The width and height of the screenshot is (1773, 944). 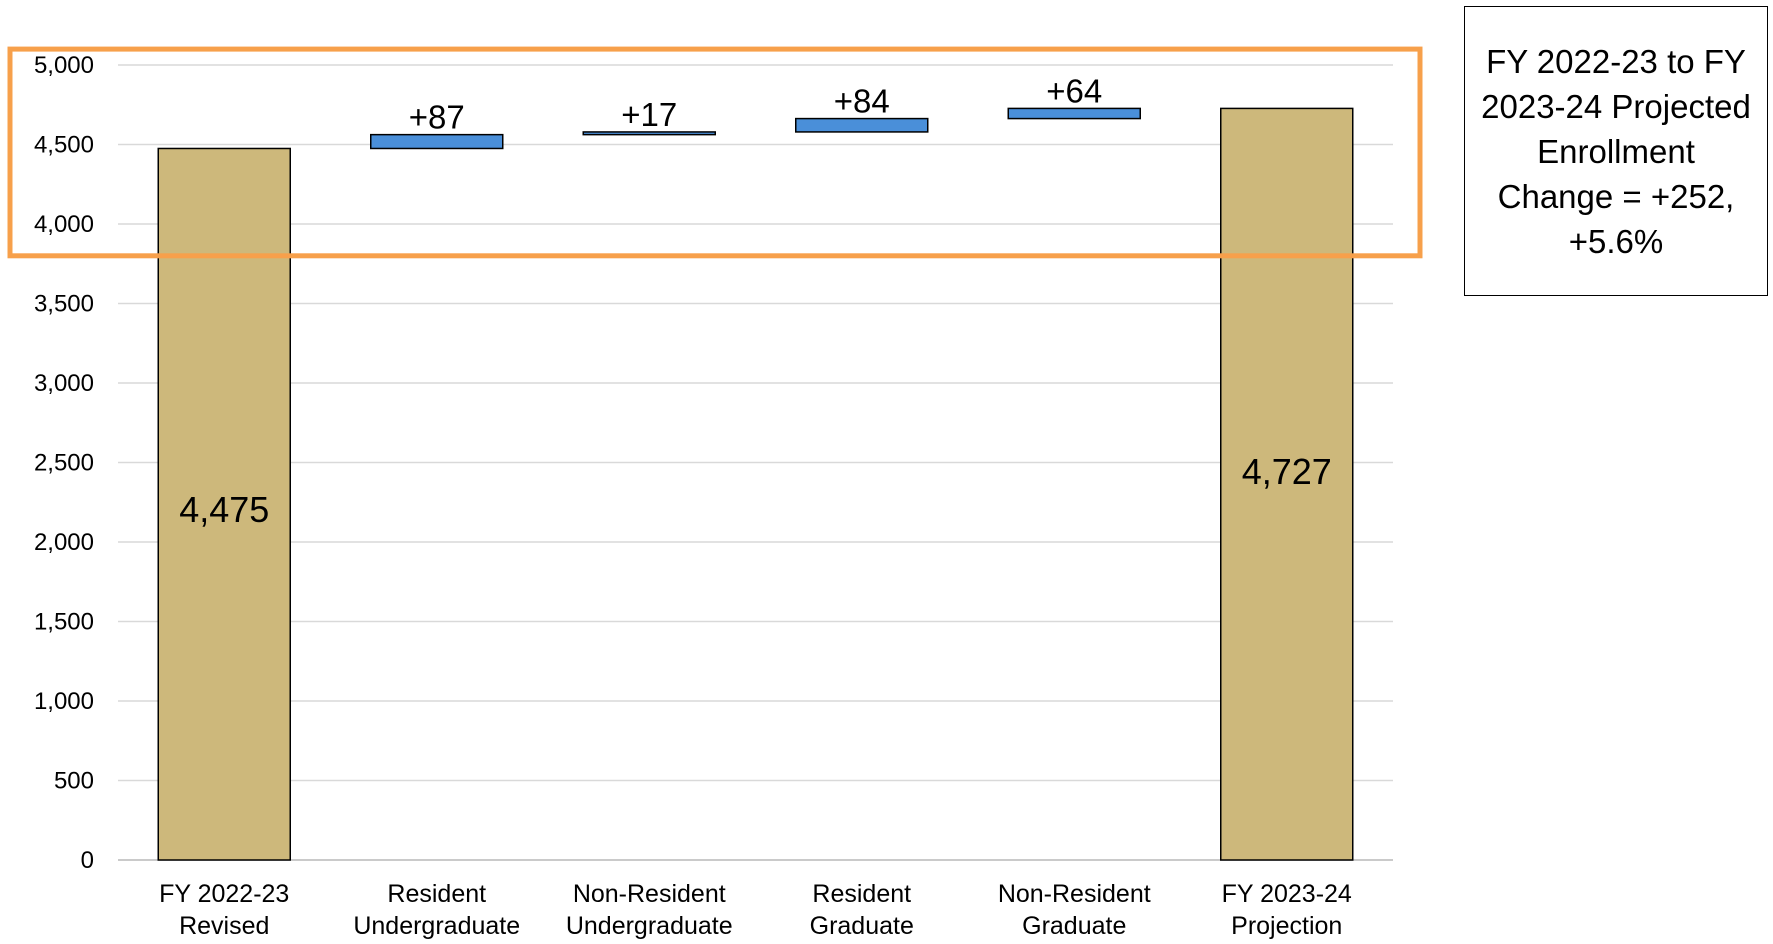 What do you see at coordinates (437, 117) in the screenshot?
I see `delta-bar-value-label: +87` at bounding box center [437, 117].